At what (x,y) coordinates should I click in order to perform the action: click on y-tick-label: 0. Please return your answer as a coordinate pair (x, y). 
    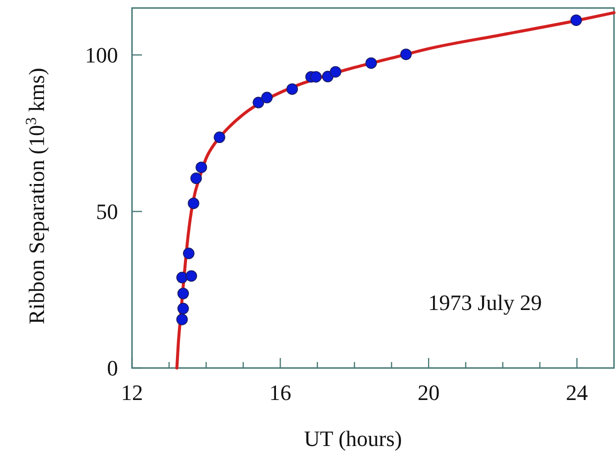
    Looking at the image, I should click on (112, 368).